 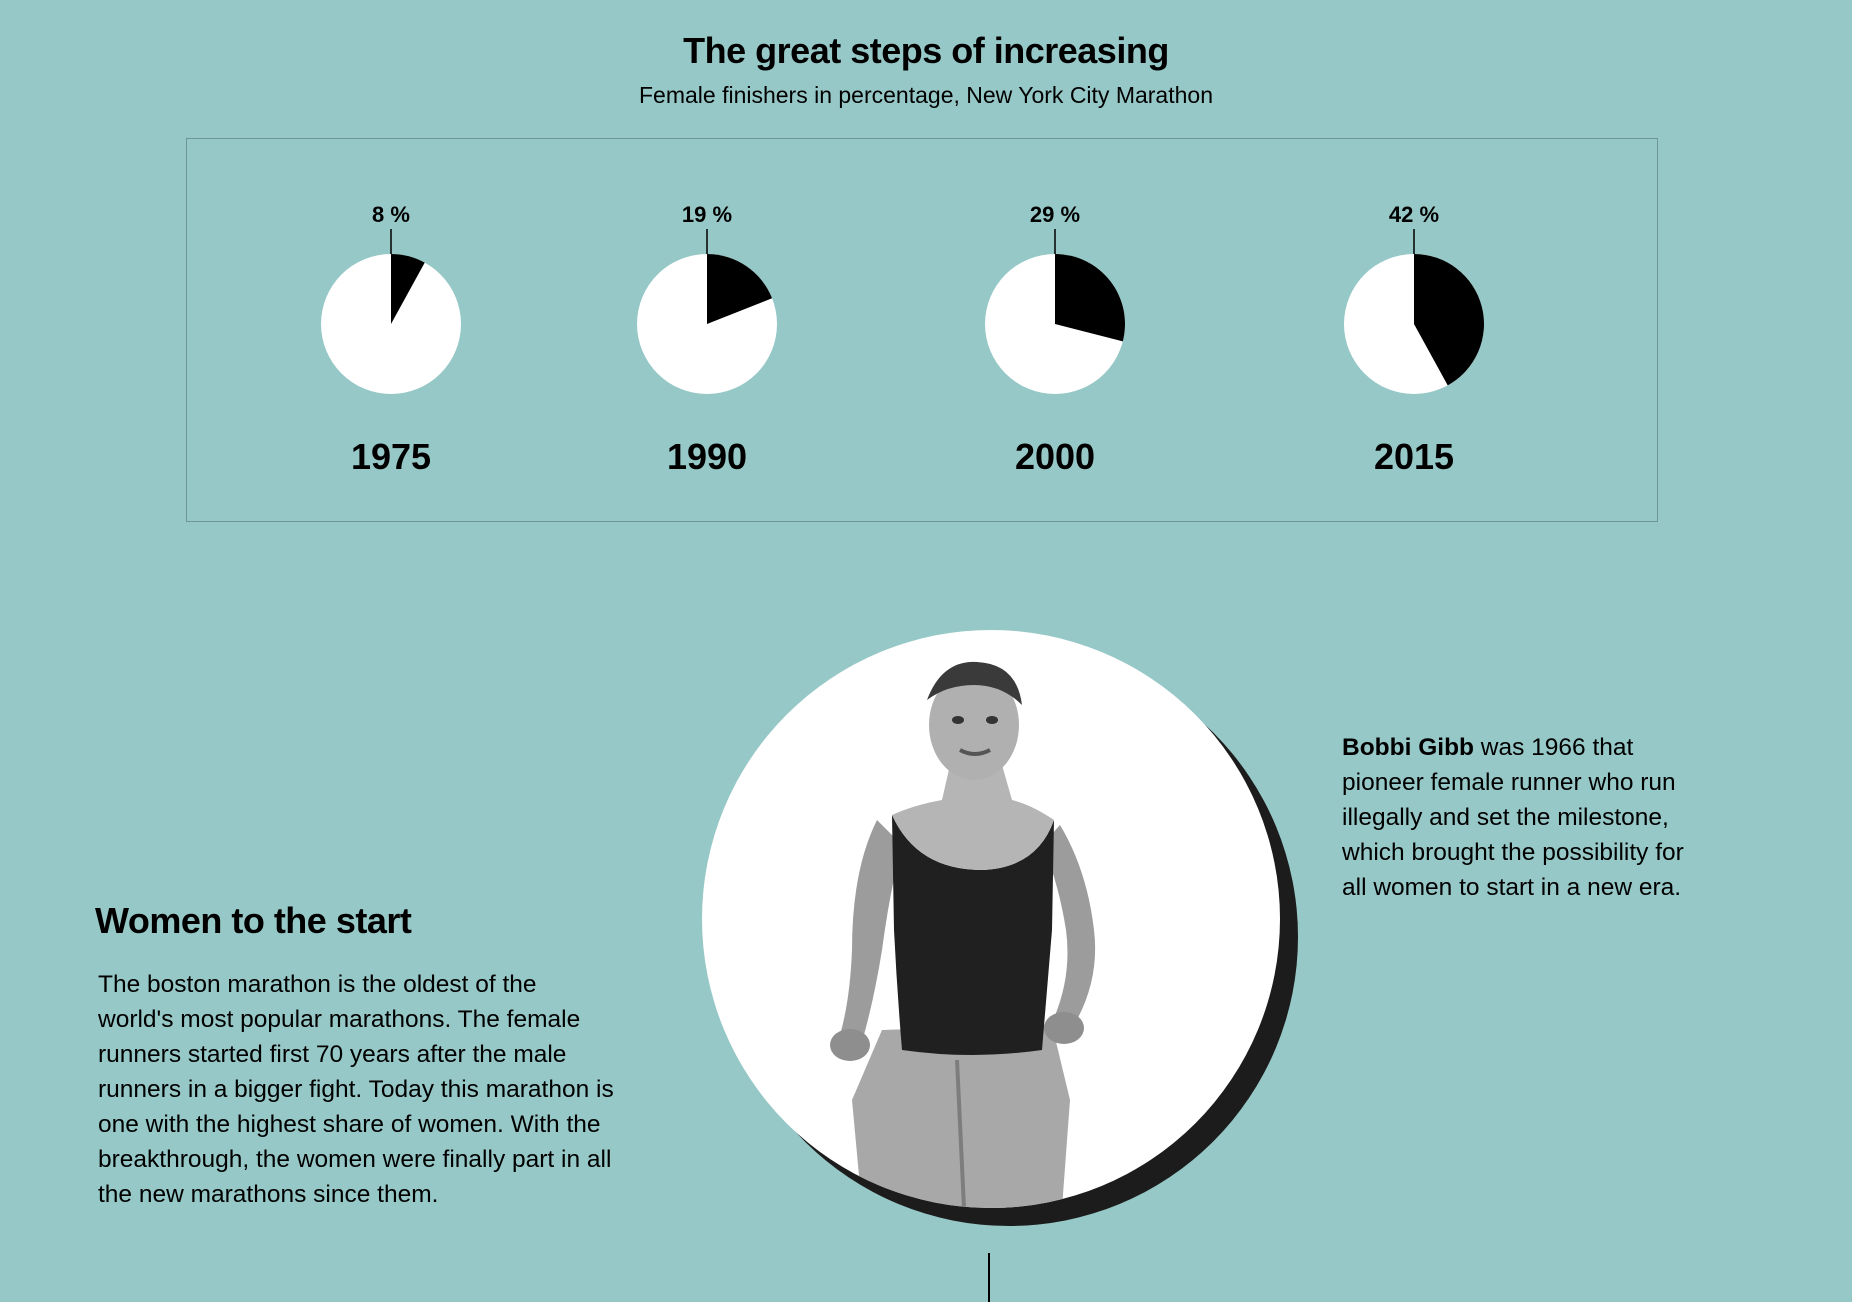 What do you see at coordinates (1055, 214) in the screenshot?
I see `pie-percent-label: 29 %` at bounding box center [1055, 214].